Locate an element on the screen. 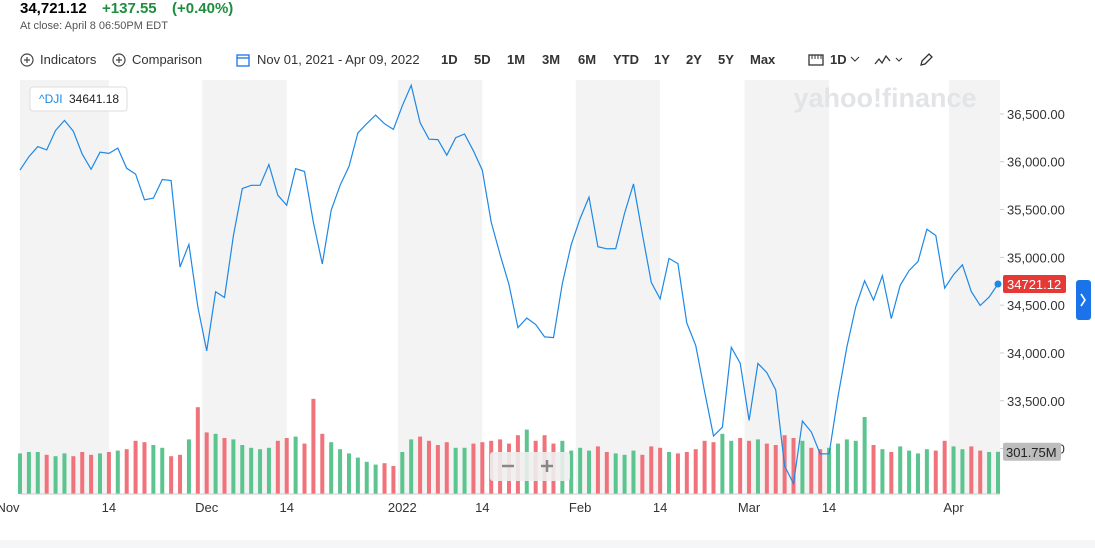  watermark: yahoo!finance is located at coordinates (884, 98).